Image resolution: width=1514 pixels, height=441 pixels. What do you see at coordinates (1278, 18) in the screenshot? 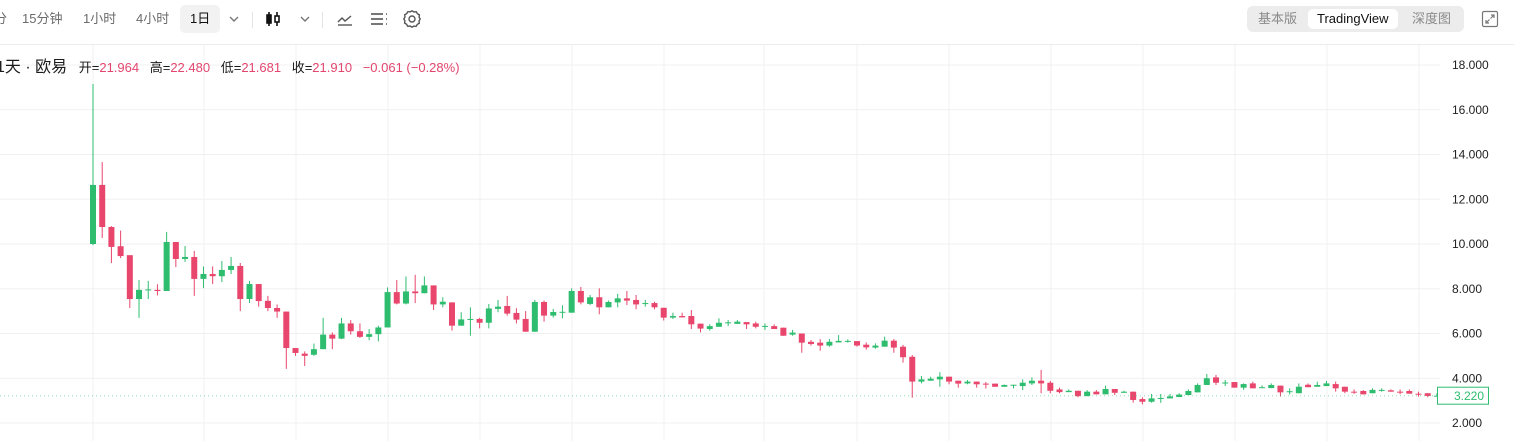
I see `view-basic: 基本版` at bounding box center [1278, 18].